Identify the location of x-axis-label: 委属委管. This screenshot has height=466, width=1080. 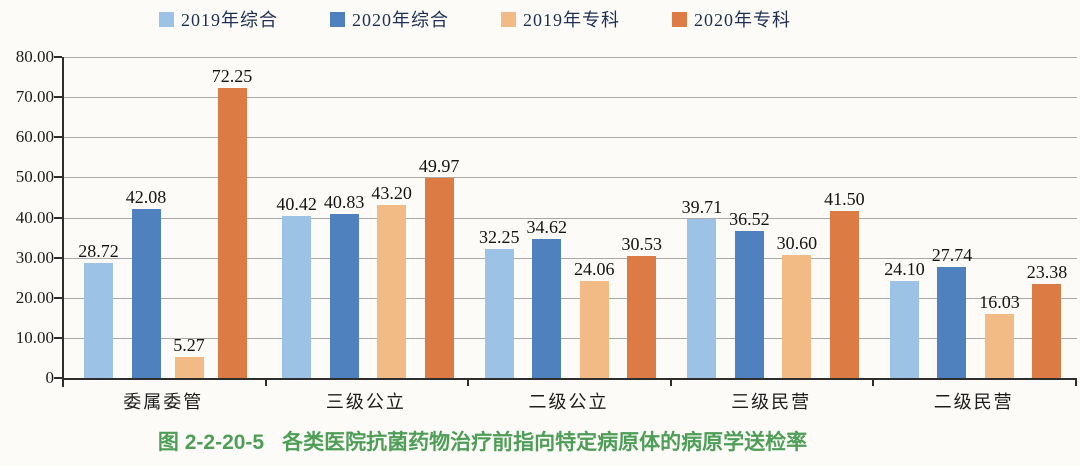
(163, 402).